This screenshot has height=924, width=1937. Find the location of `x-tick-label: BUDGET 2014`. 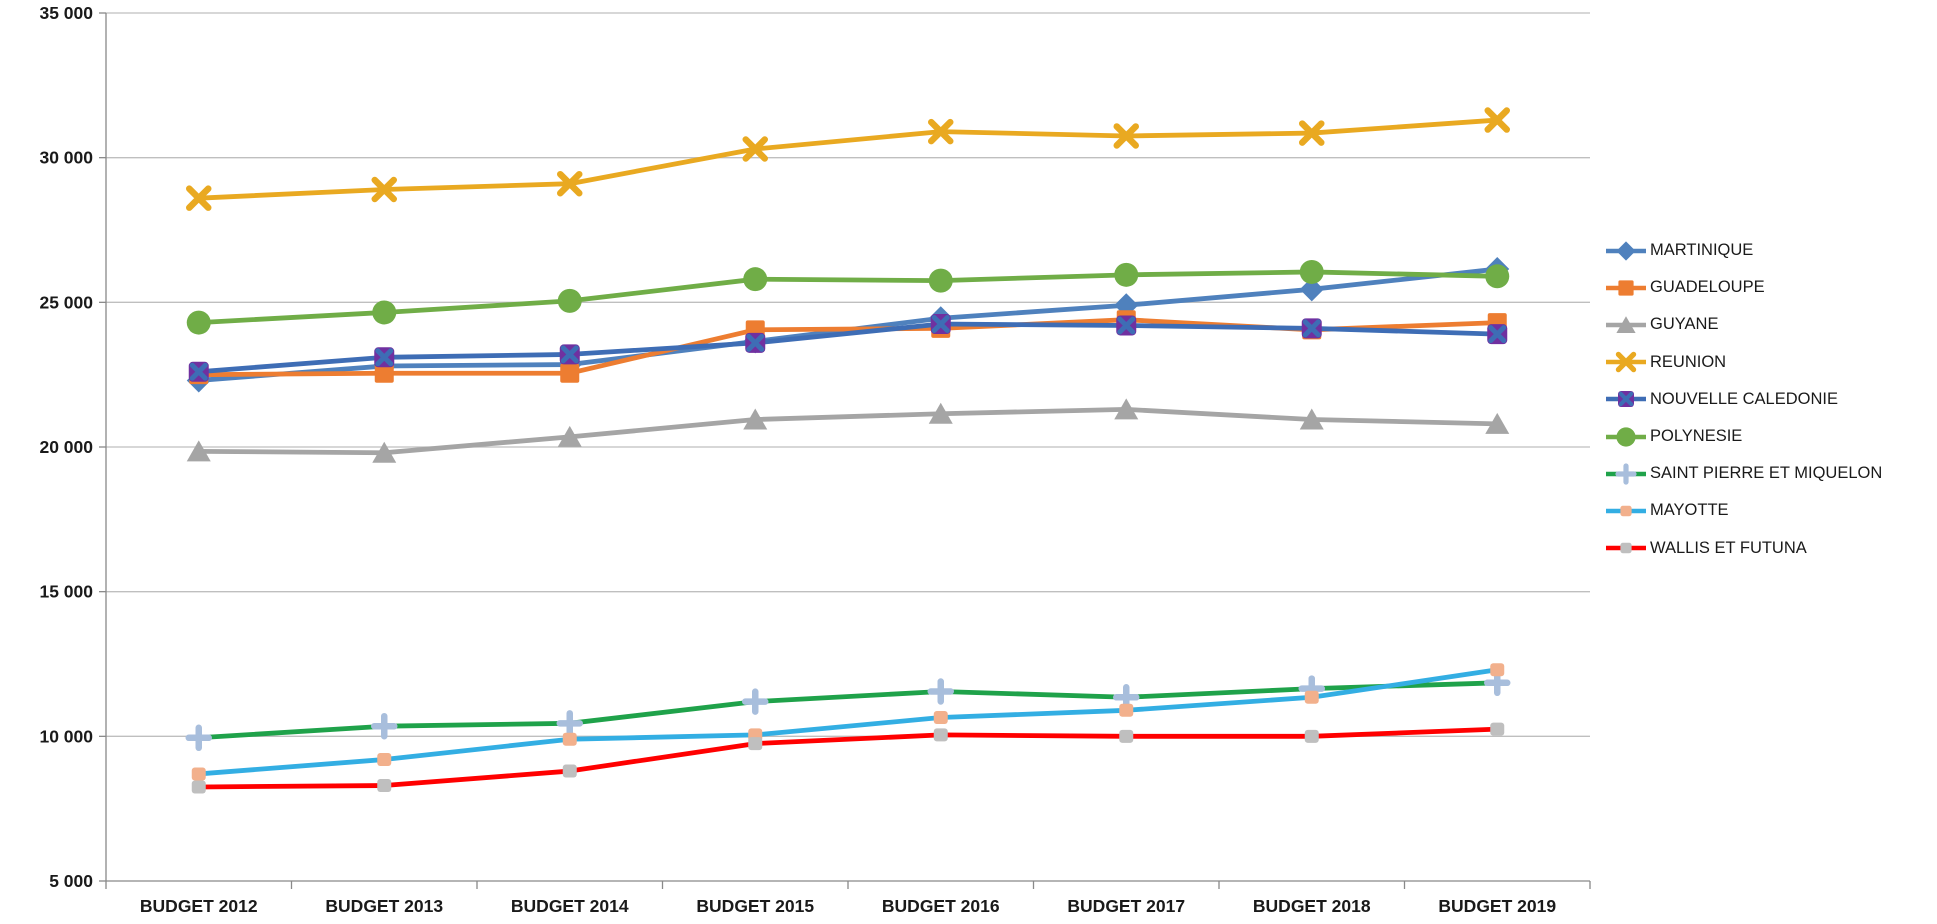

x-tick-label: BUDGET 2014 is located at coordinates (570, 906).